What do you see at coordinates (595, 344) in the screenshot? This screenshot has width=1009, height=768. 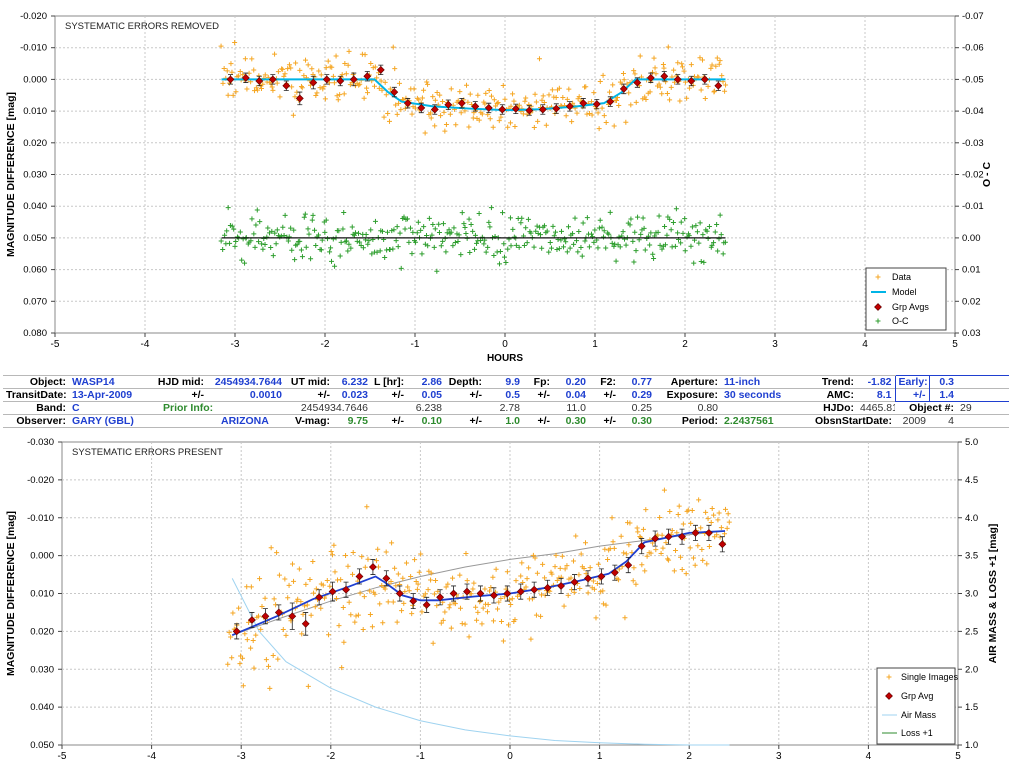 I see `x-tick-label: 1` at bounding box center [595, 344].